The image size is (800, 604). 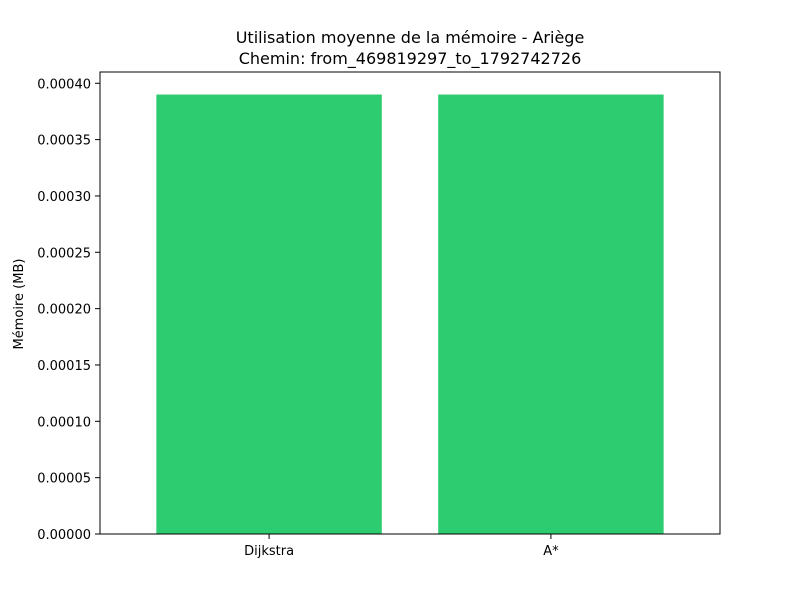 What do you see at coordinates (410, 59) in the screenshot?
I see `chart-subtitle: Chemin: from_469819297_to_1792742726` at bounding box center [410, 59].